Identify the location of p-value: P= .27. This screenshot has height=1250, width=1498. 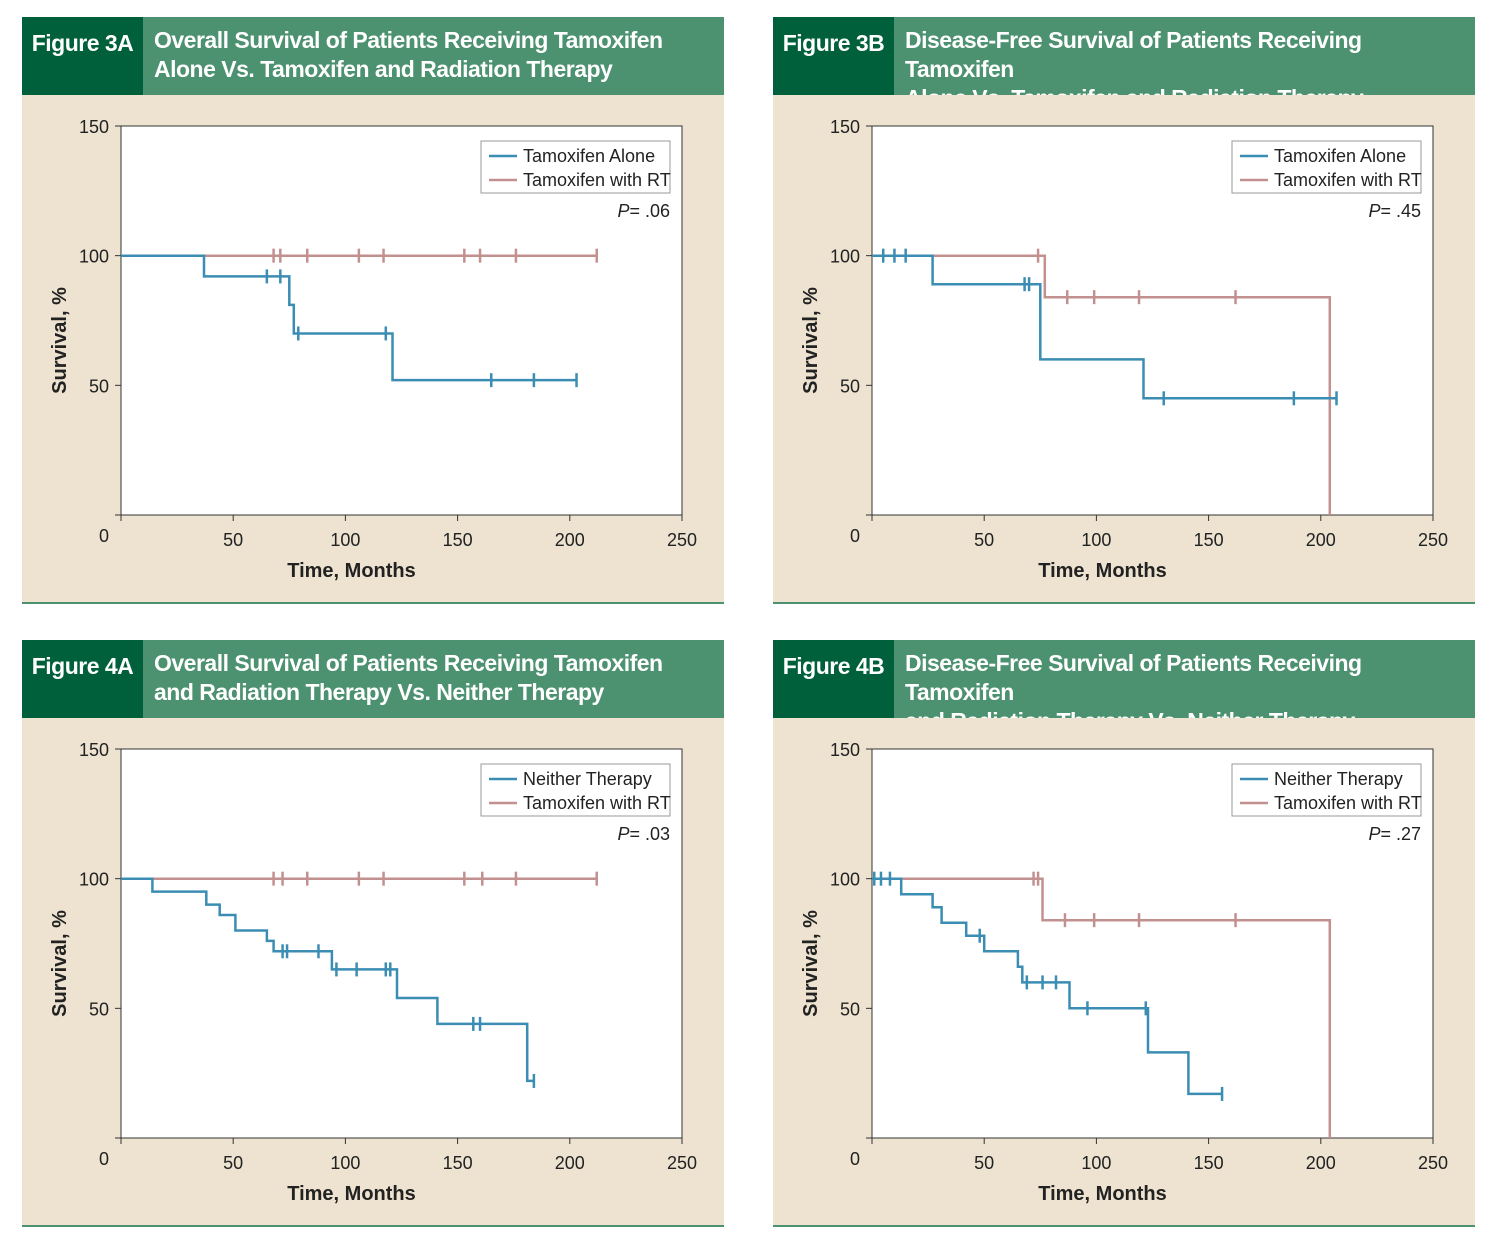
(1394, 834).